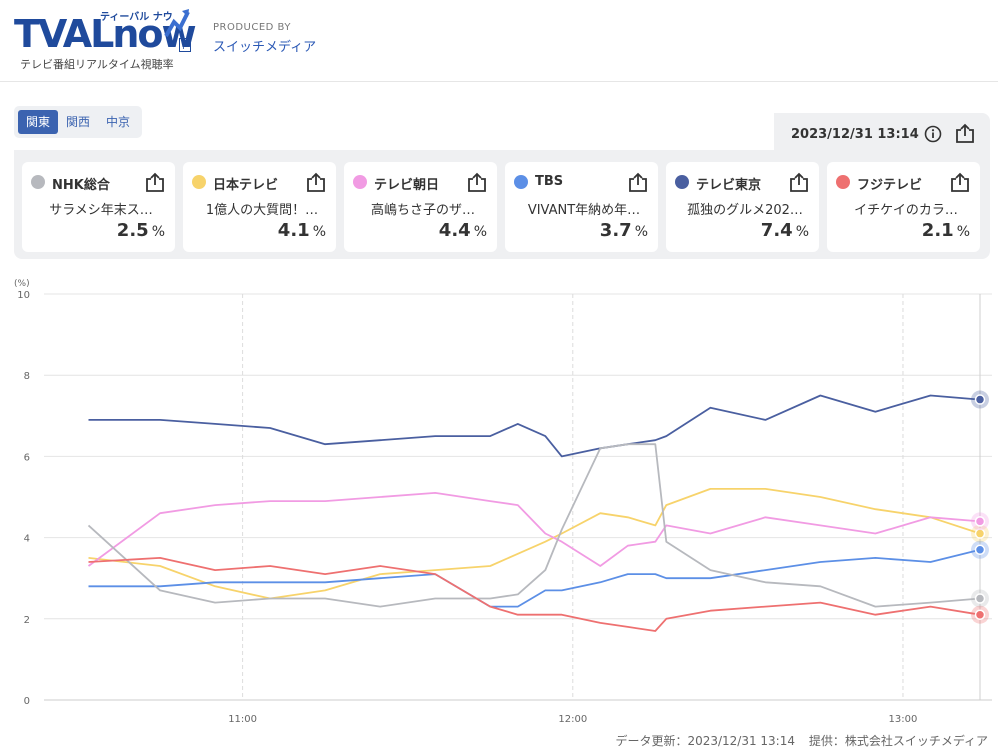  Describe the element at coordinates (177, 23) in the screenshot. I see `logo-arrow-icon` at that location.